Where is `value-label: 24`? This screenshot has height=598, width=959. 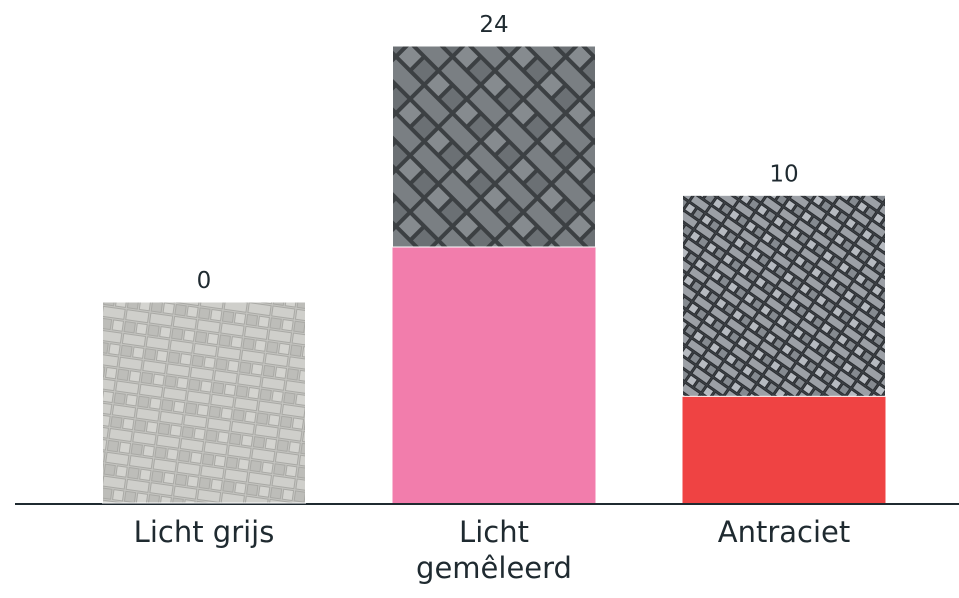
value-label: 24 is located at coordinates (493, 25).